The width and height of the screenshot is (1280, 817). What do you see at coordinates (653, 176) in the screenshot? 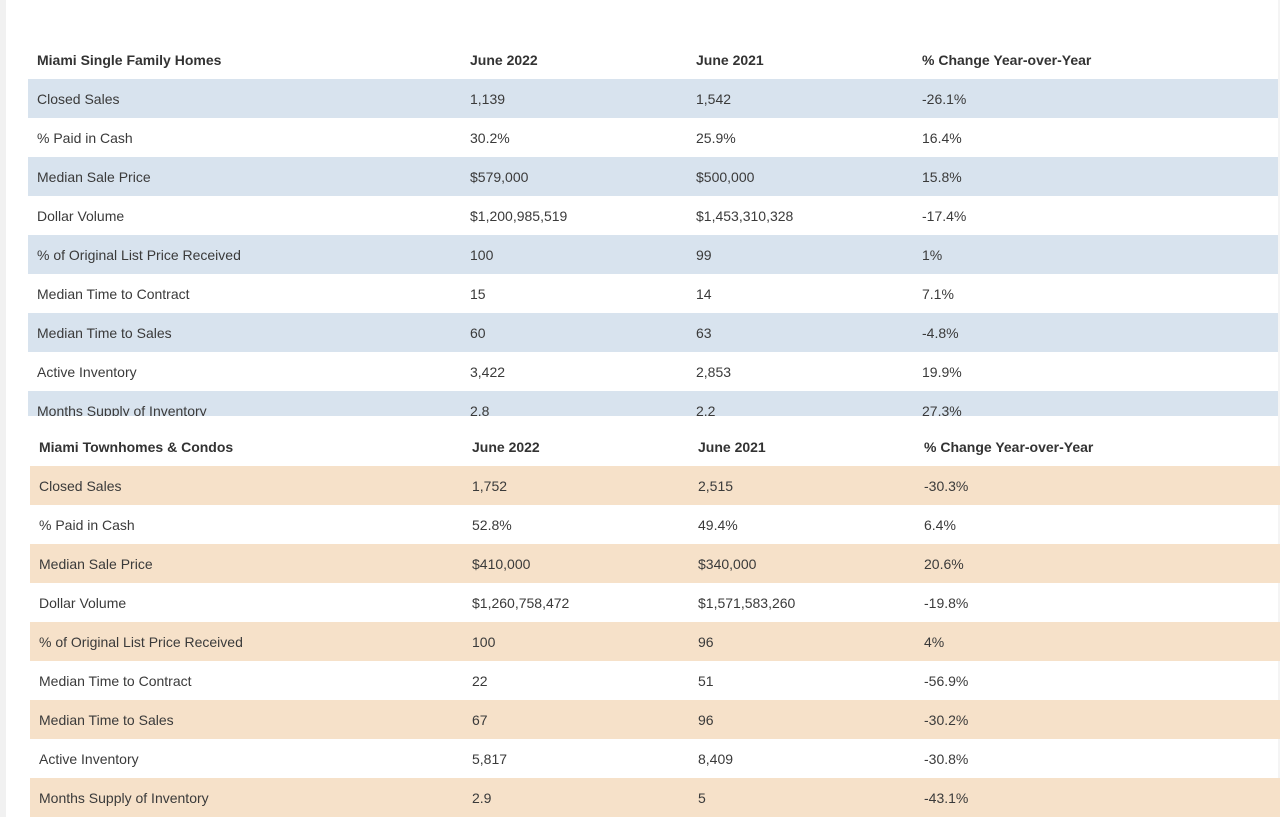
I see `table-row: Median Sale Price $579,000 $500,000 15.8%` at bounding box center [653, 176].